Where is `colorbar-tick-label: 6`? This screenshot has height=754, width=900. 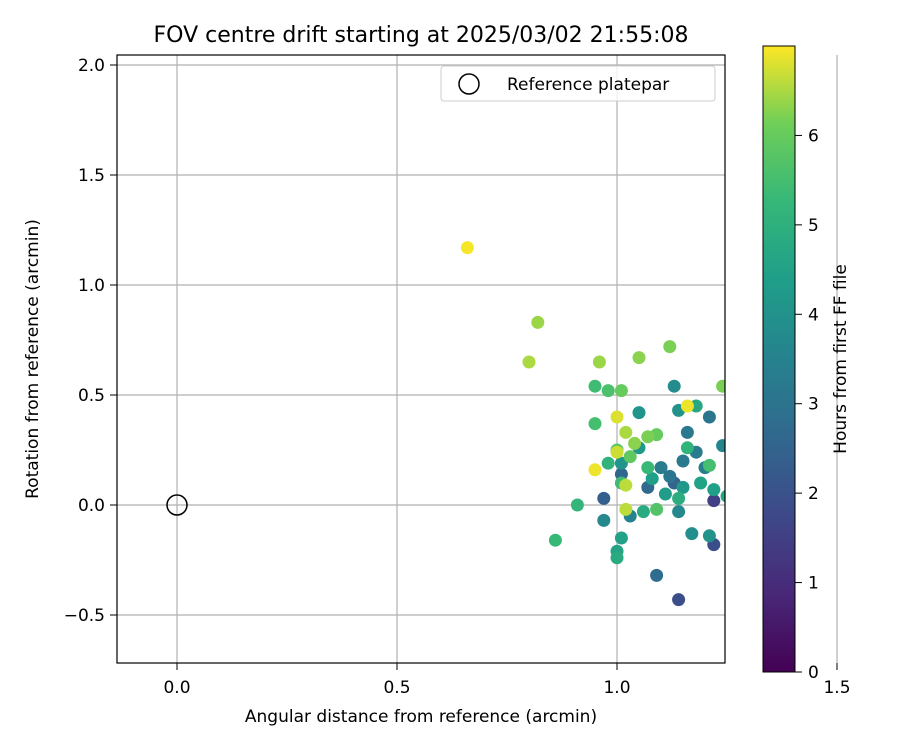
colorbar-tick-label: 6 is located at coordinates (813, 136).